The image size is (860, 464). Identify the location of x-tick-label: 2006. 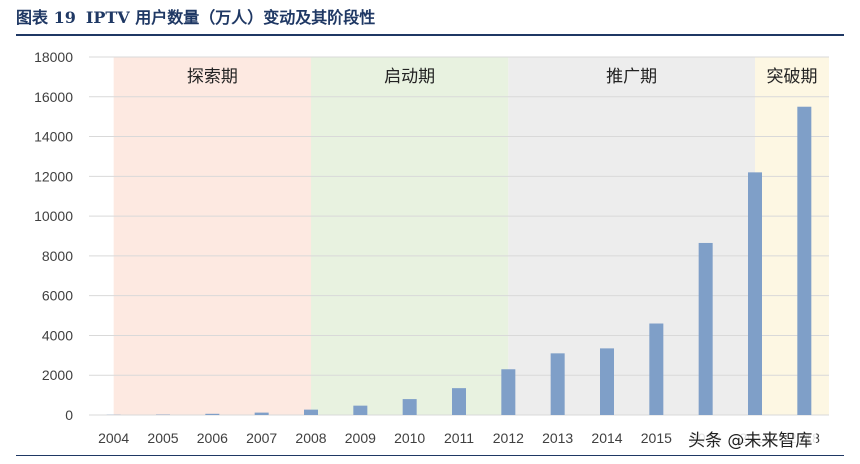
(212, 438).